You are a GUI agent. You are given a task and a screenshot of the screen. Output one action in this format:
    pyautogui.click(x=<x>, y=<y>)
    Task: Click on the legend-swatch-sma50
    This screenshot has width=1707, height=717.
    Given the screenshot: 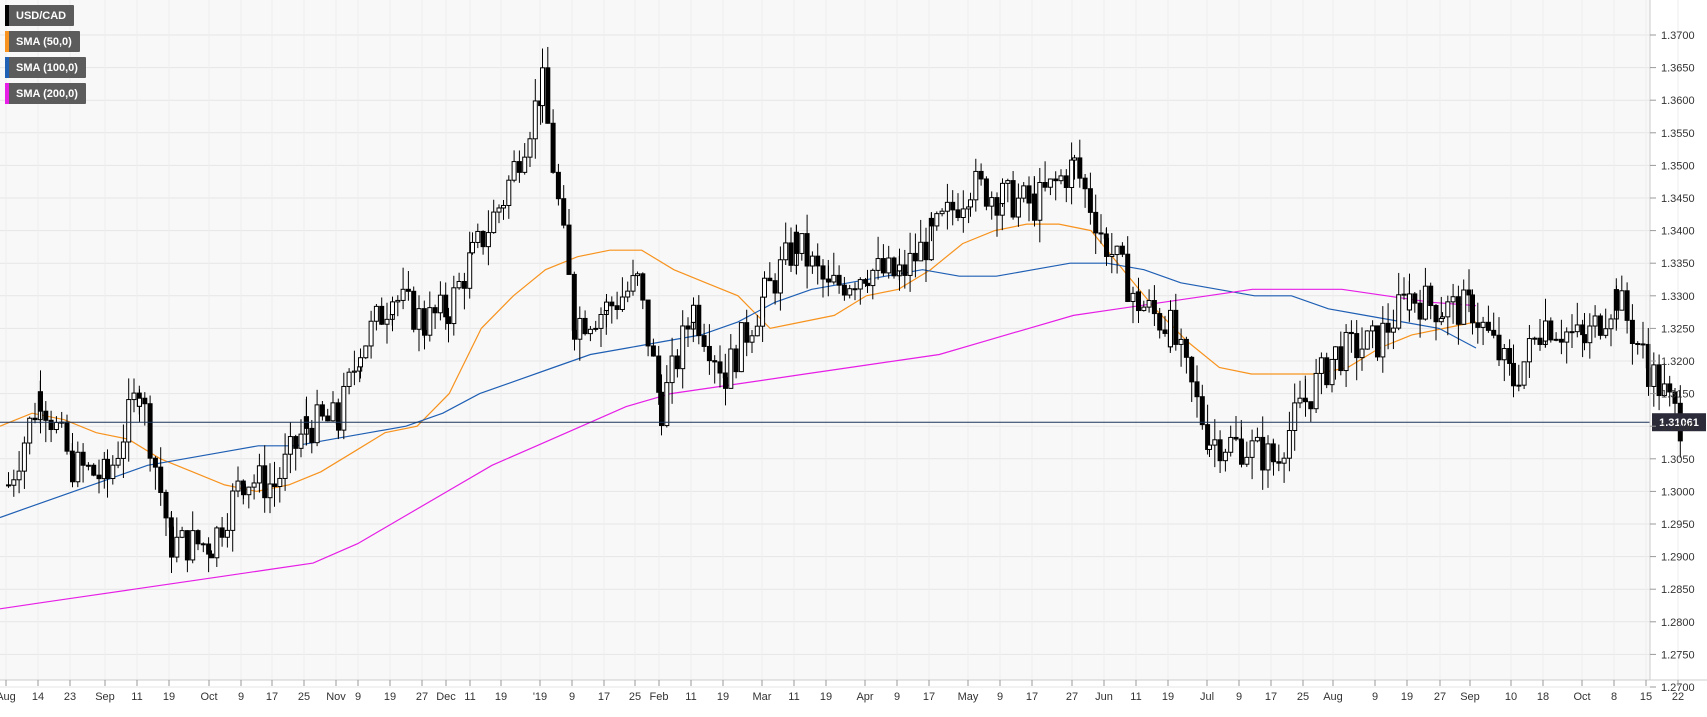 What is the action you would take?
    pyautogui.click(x=7, y=41)
    